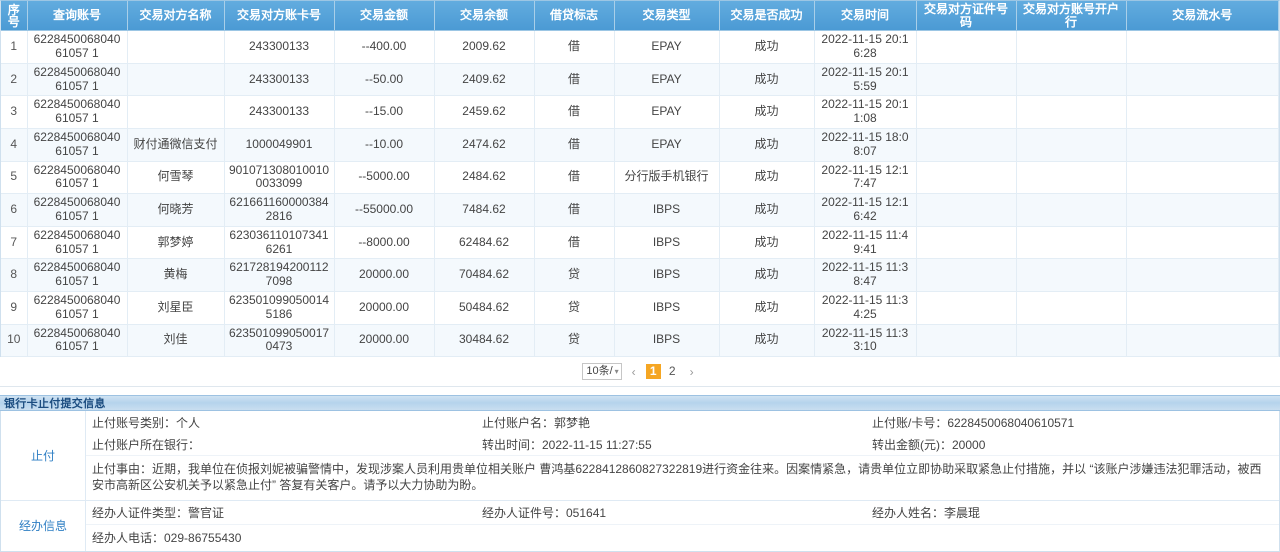  Describe the element at coordinates (176, 243) in the screenshot. I see `transaction-cell-counterparty_name: 郭梦婷` at that location.